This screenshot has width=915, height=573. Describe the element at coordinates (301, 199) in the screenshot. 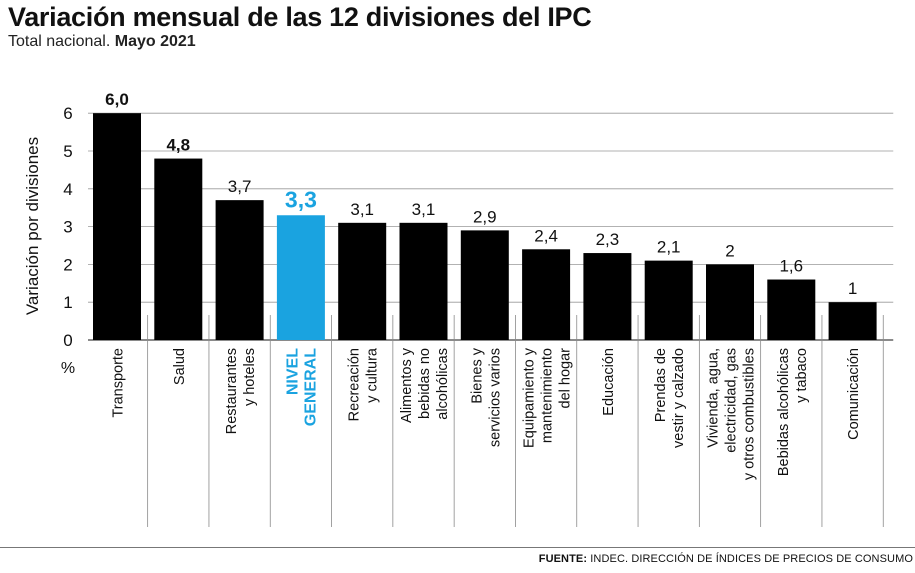

I see `value-label-3: 3,3` at that location.